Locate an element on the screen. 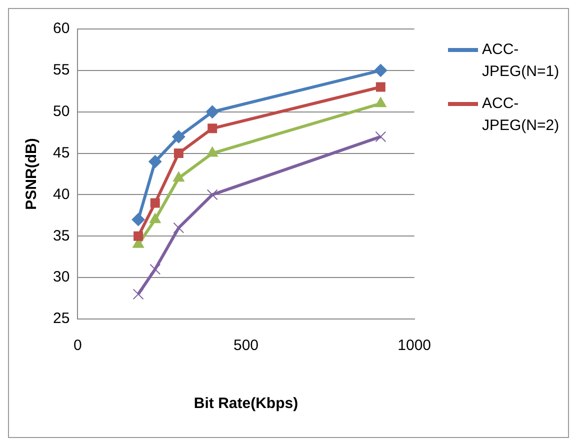 The width and height of the screenshot is (579, 448). legend-label: ACC-JPEG(N=2) is located at coordinates (521, 115).